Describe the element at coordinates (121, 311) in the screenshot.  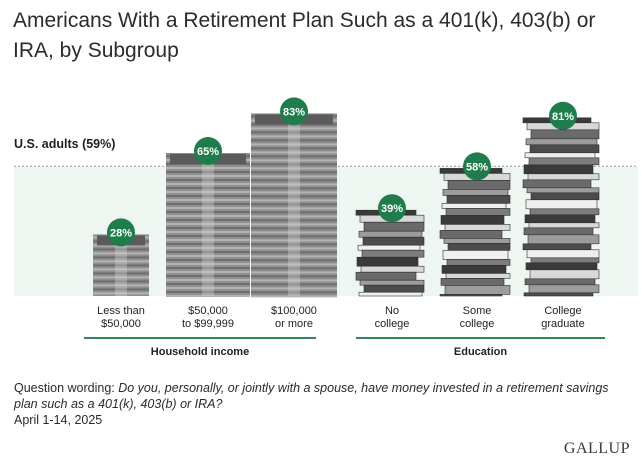
I see `category-label-line: Less than` at that location.